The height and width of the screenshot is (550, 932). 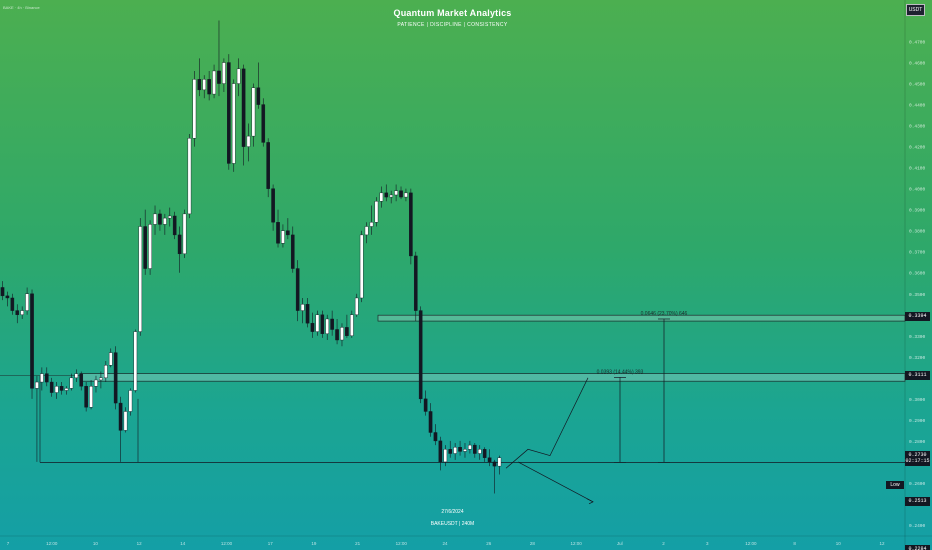 I want to click on chart-title: Quantum Market Analytics, so click(x=452, y=13).